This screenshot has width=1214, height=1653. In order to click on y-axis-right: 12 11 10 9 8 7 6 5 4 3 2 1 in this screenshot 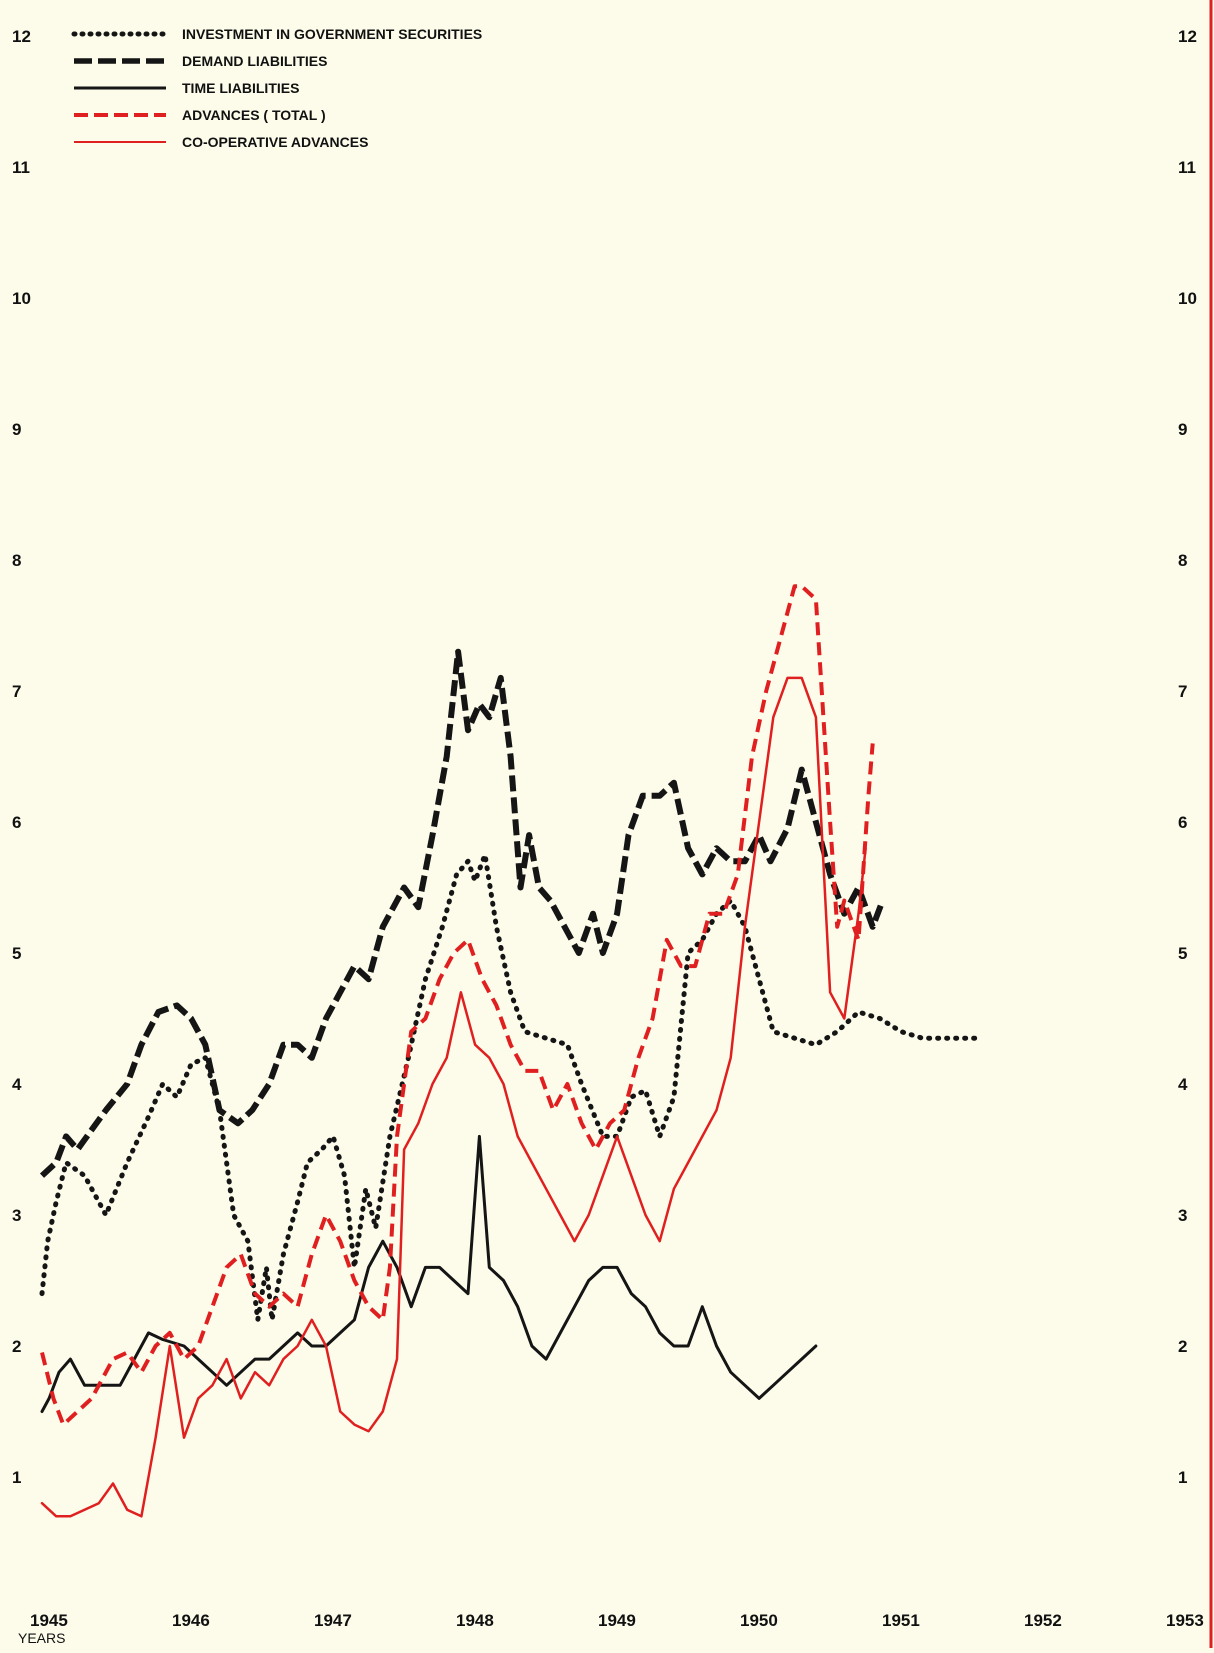, I will do `click(1187, 757)`.